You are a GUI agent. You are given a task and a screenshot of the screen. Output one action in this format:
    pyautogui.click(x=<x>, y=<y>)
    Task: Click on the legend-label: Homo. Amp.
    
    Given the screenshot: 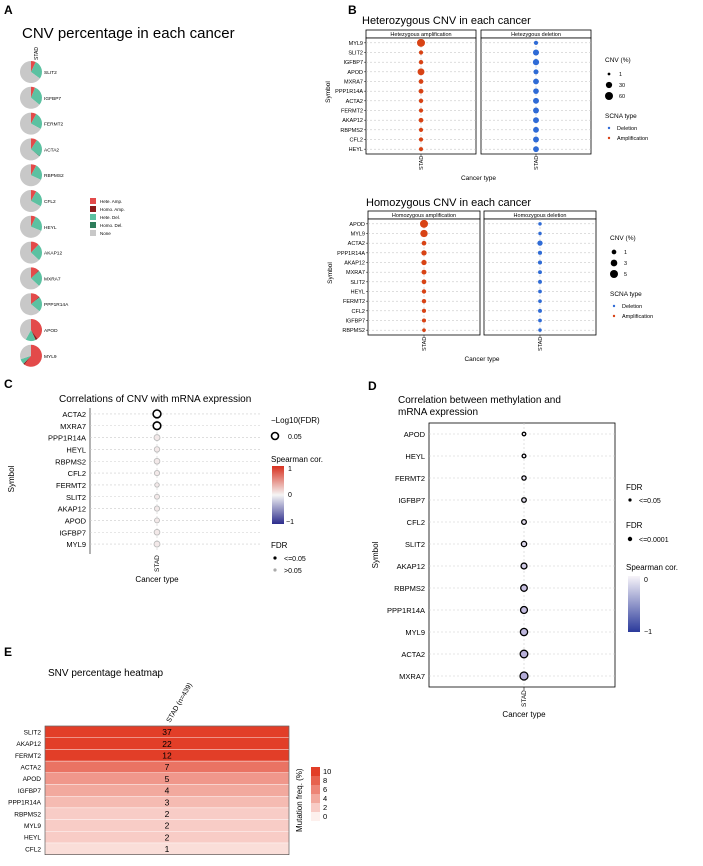 What is the action you would take?
    pyautogui.click(x=112, y=209)
    